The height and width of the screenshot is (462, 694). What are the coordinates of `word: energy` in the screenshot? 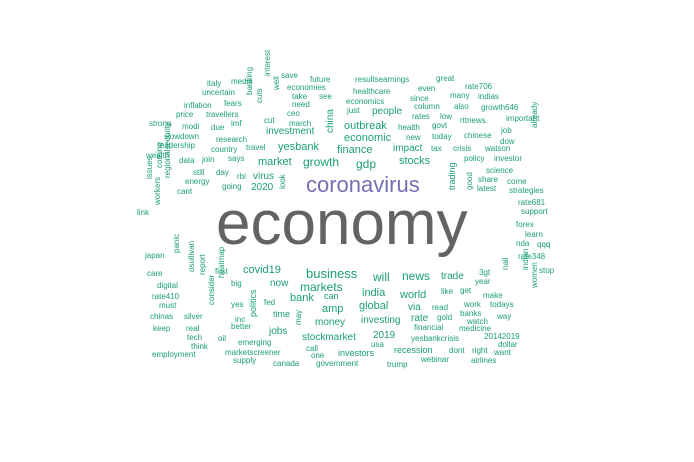 It's located at (197, 181).